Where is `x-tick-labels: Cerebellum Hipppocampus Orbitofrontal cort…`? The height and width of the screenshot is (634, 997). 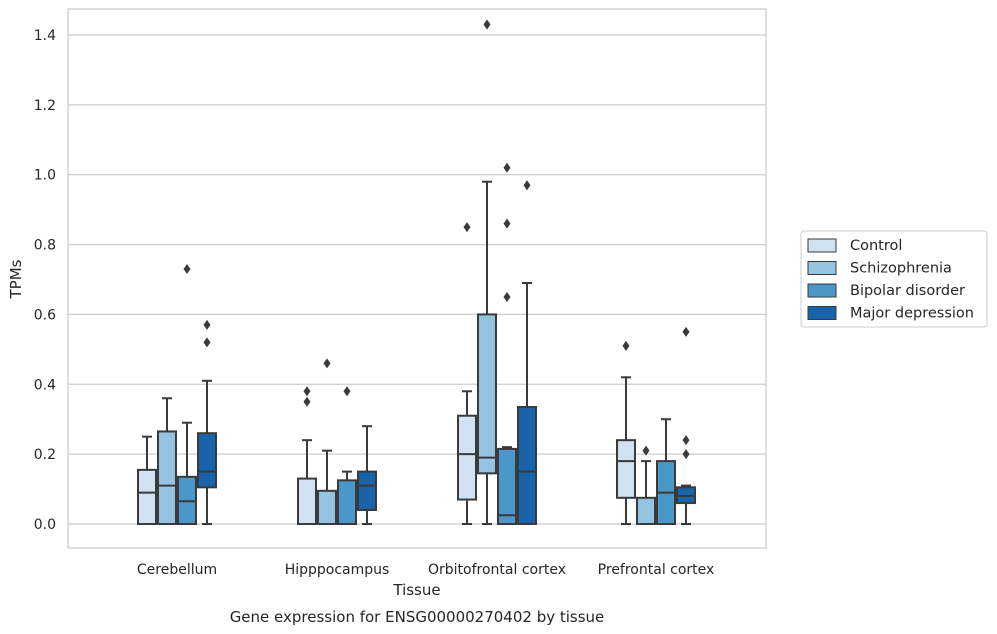 x-tick-labels: Cerebellum Hipppocampus Orbitofrontal cort… is located at coordinates (425, 570).